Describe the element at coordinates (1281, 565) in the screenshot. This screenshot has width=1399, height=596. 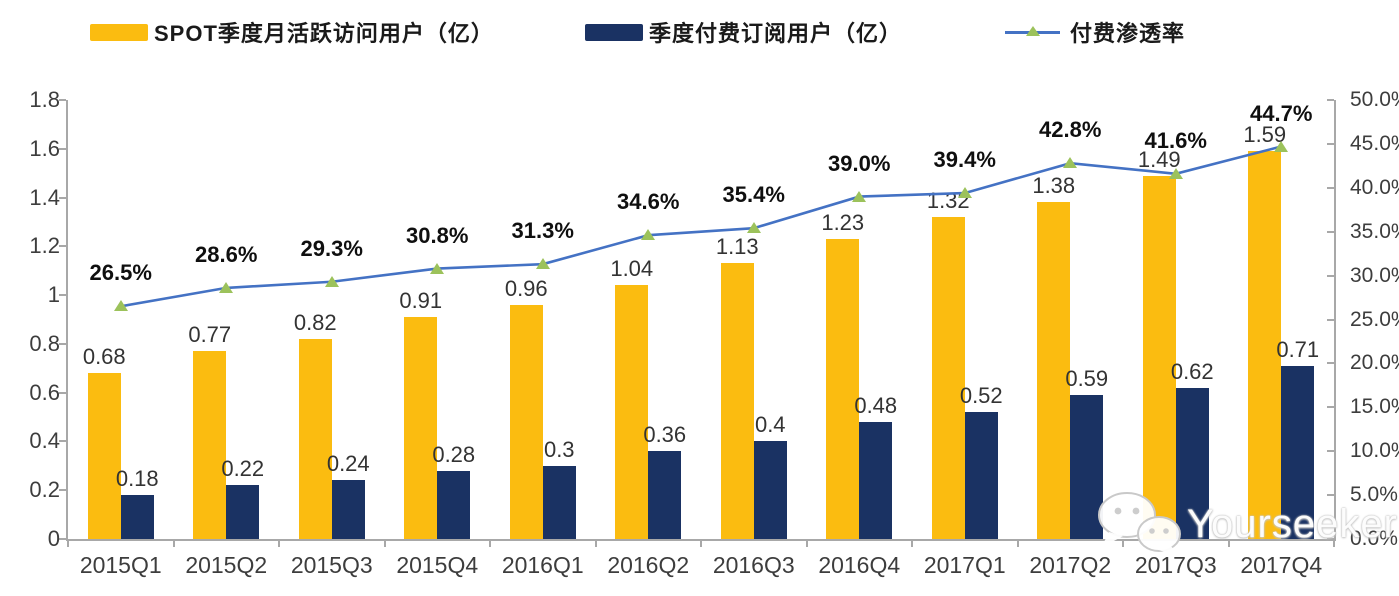
I see `x-axis-label: 2017Q4` at that location.